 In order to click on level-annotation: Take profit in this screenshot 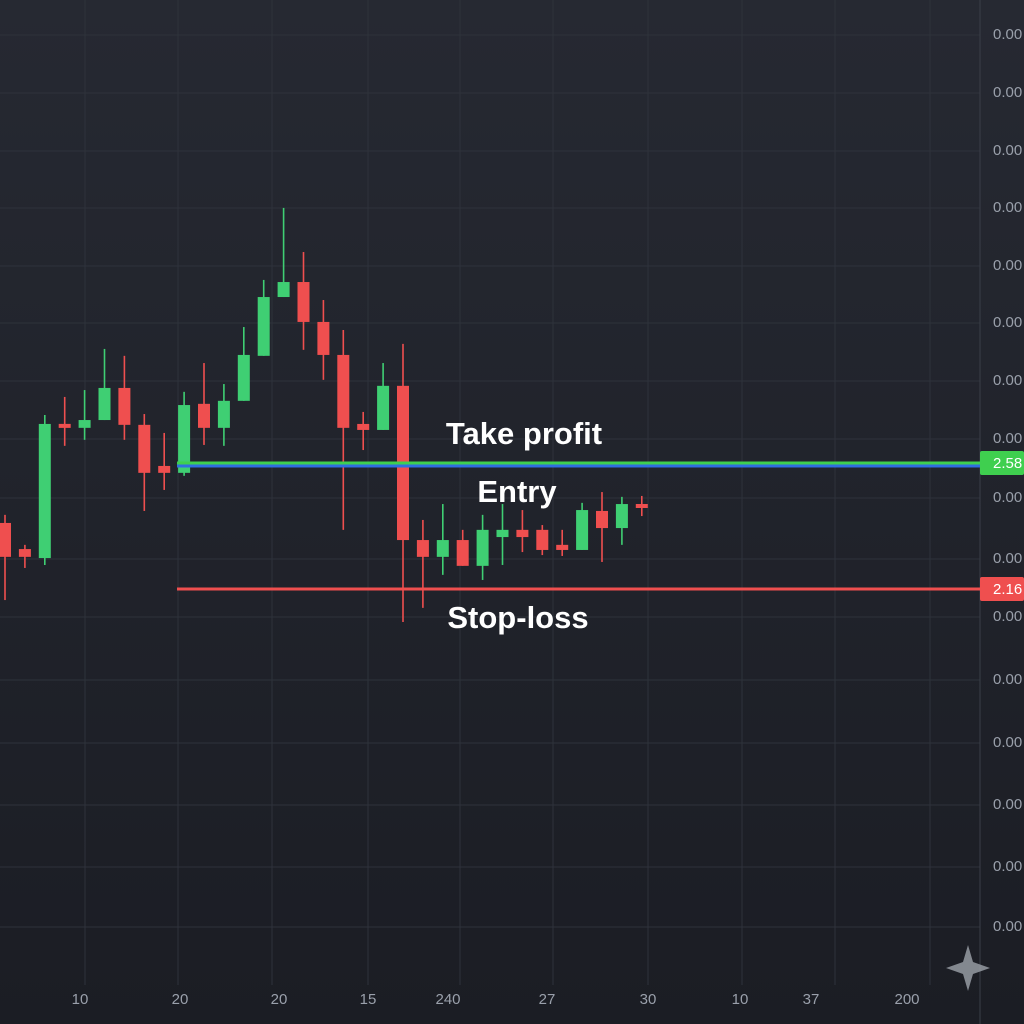, I will do `click(524, 433)`.